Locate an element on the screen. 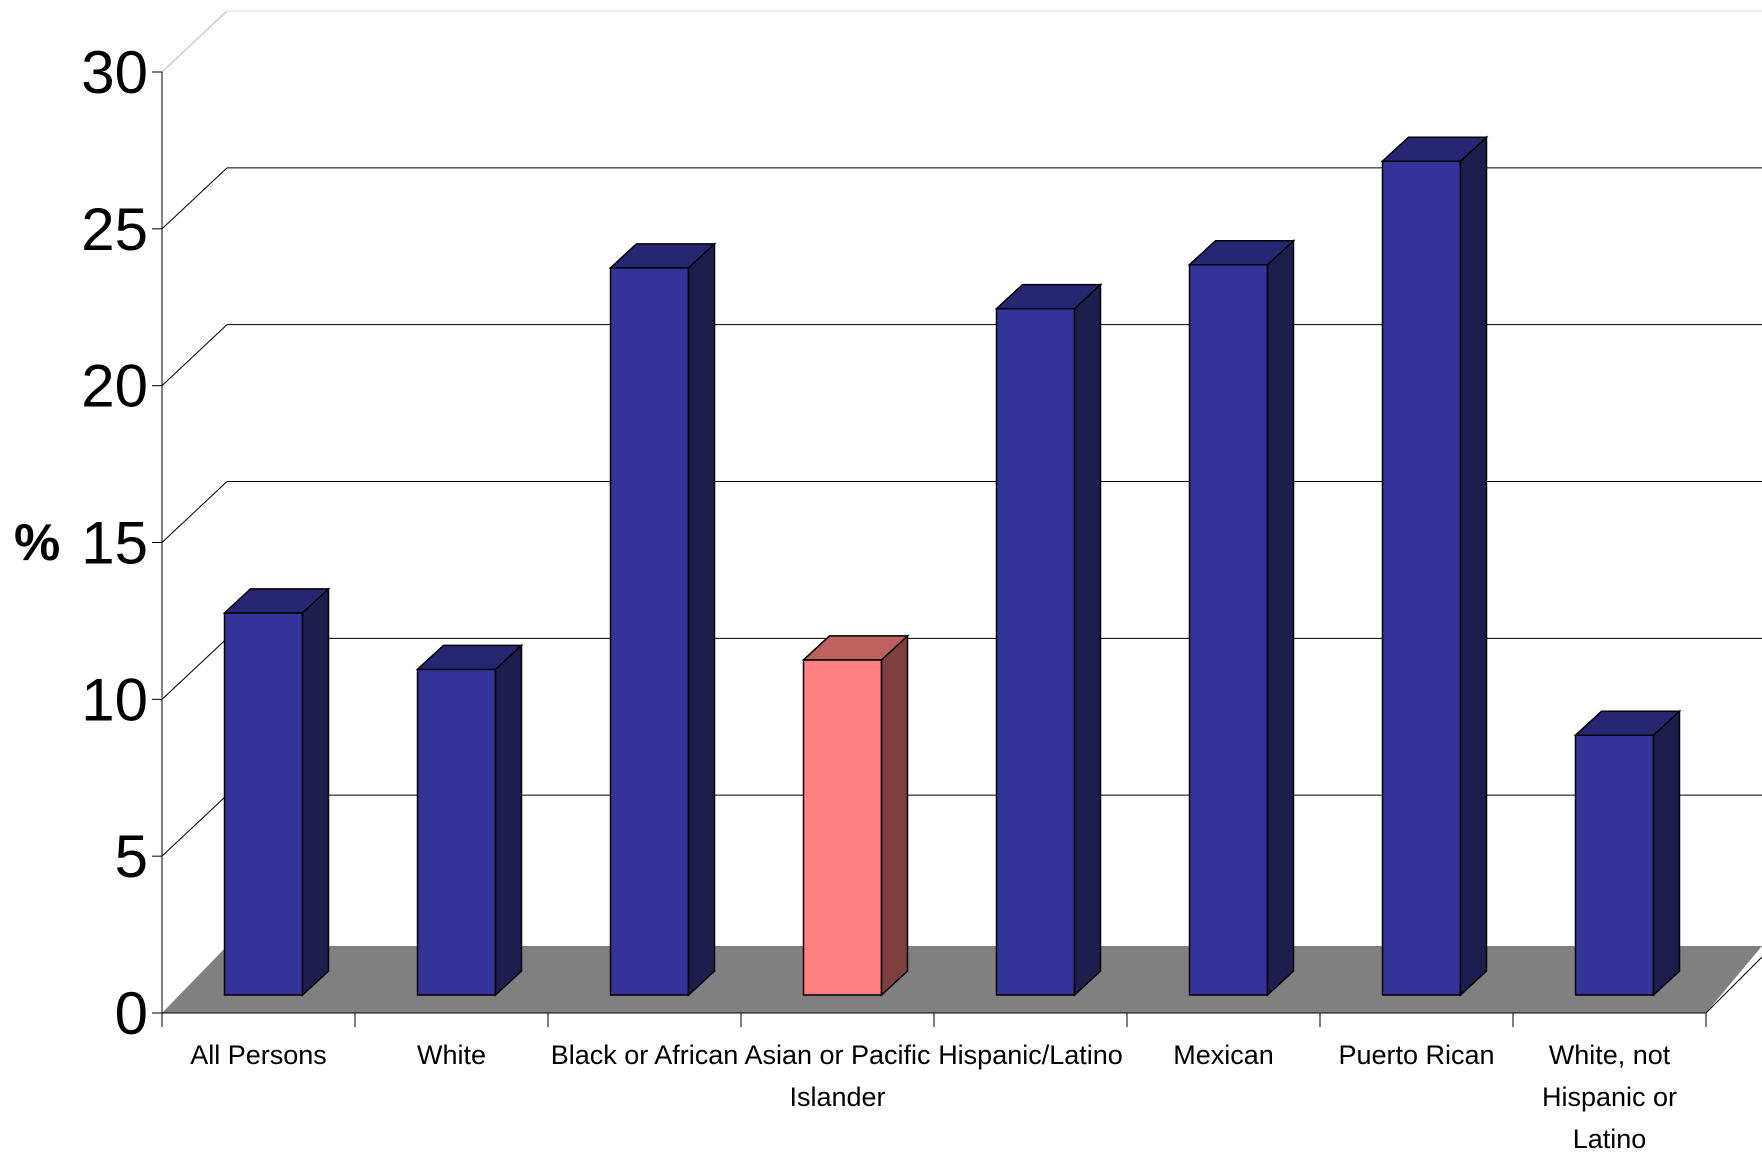 Image resolution: width=1762 pixels, height=1156 pixels. chart-floor is located at coordinates (962, 979).